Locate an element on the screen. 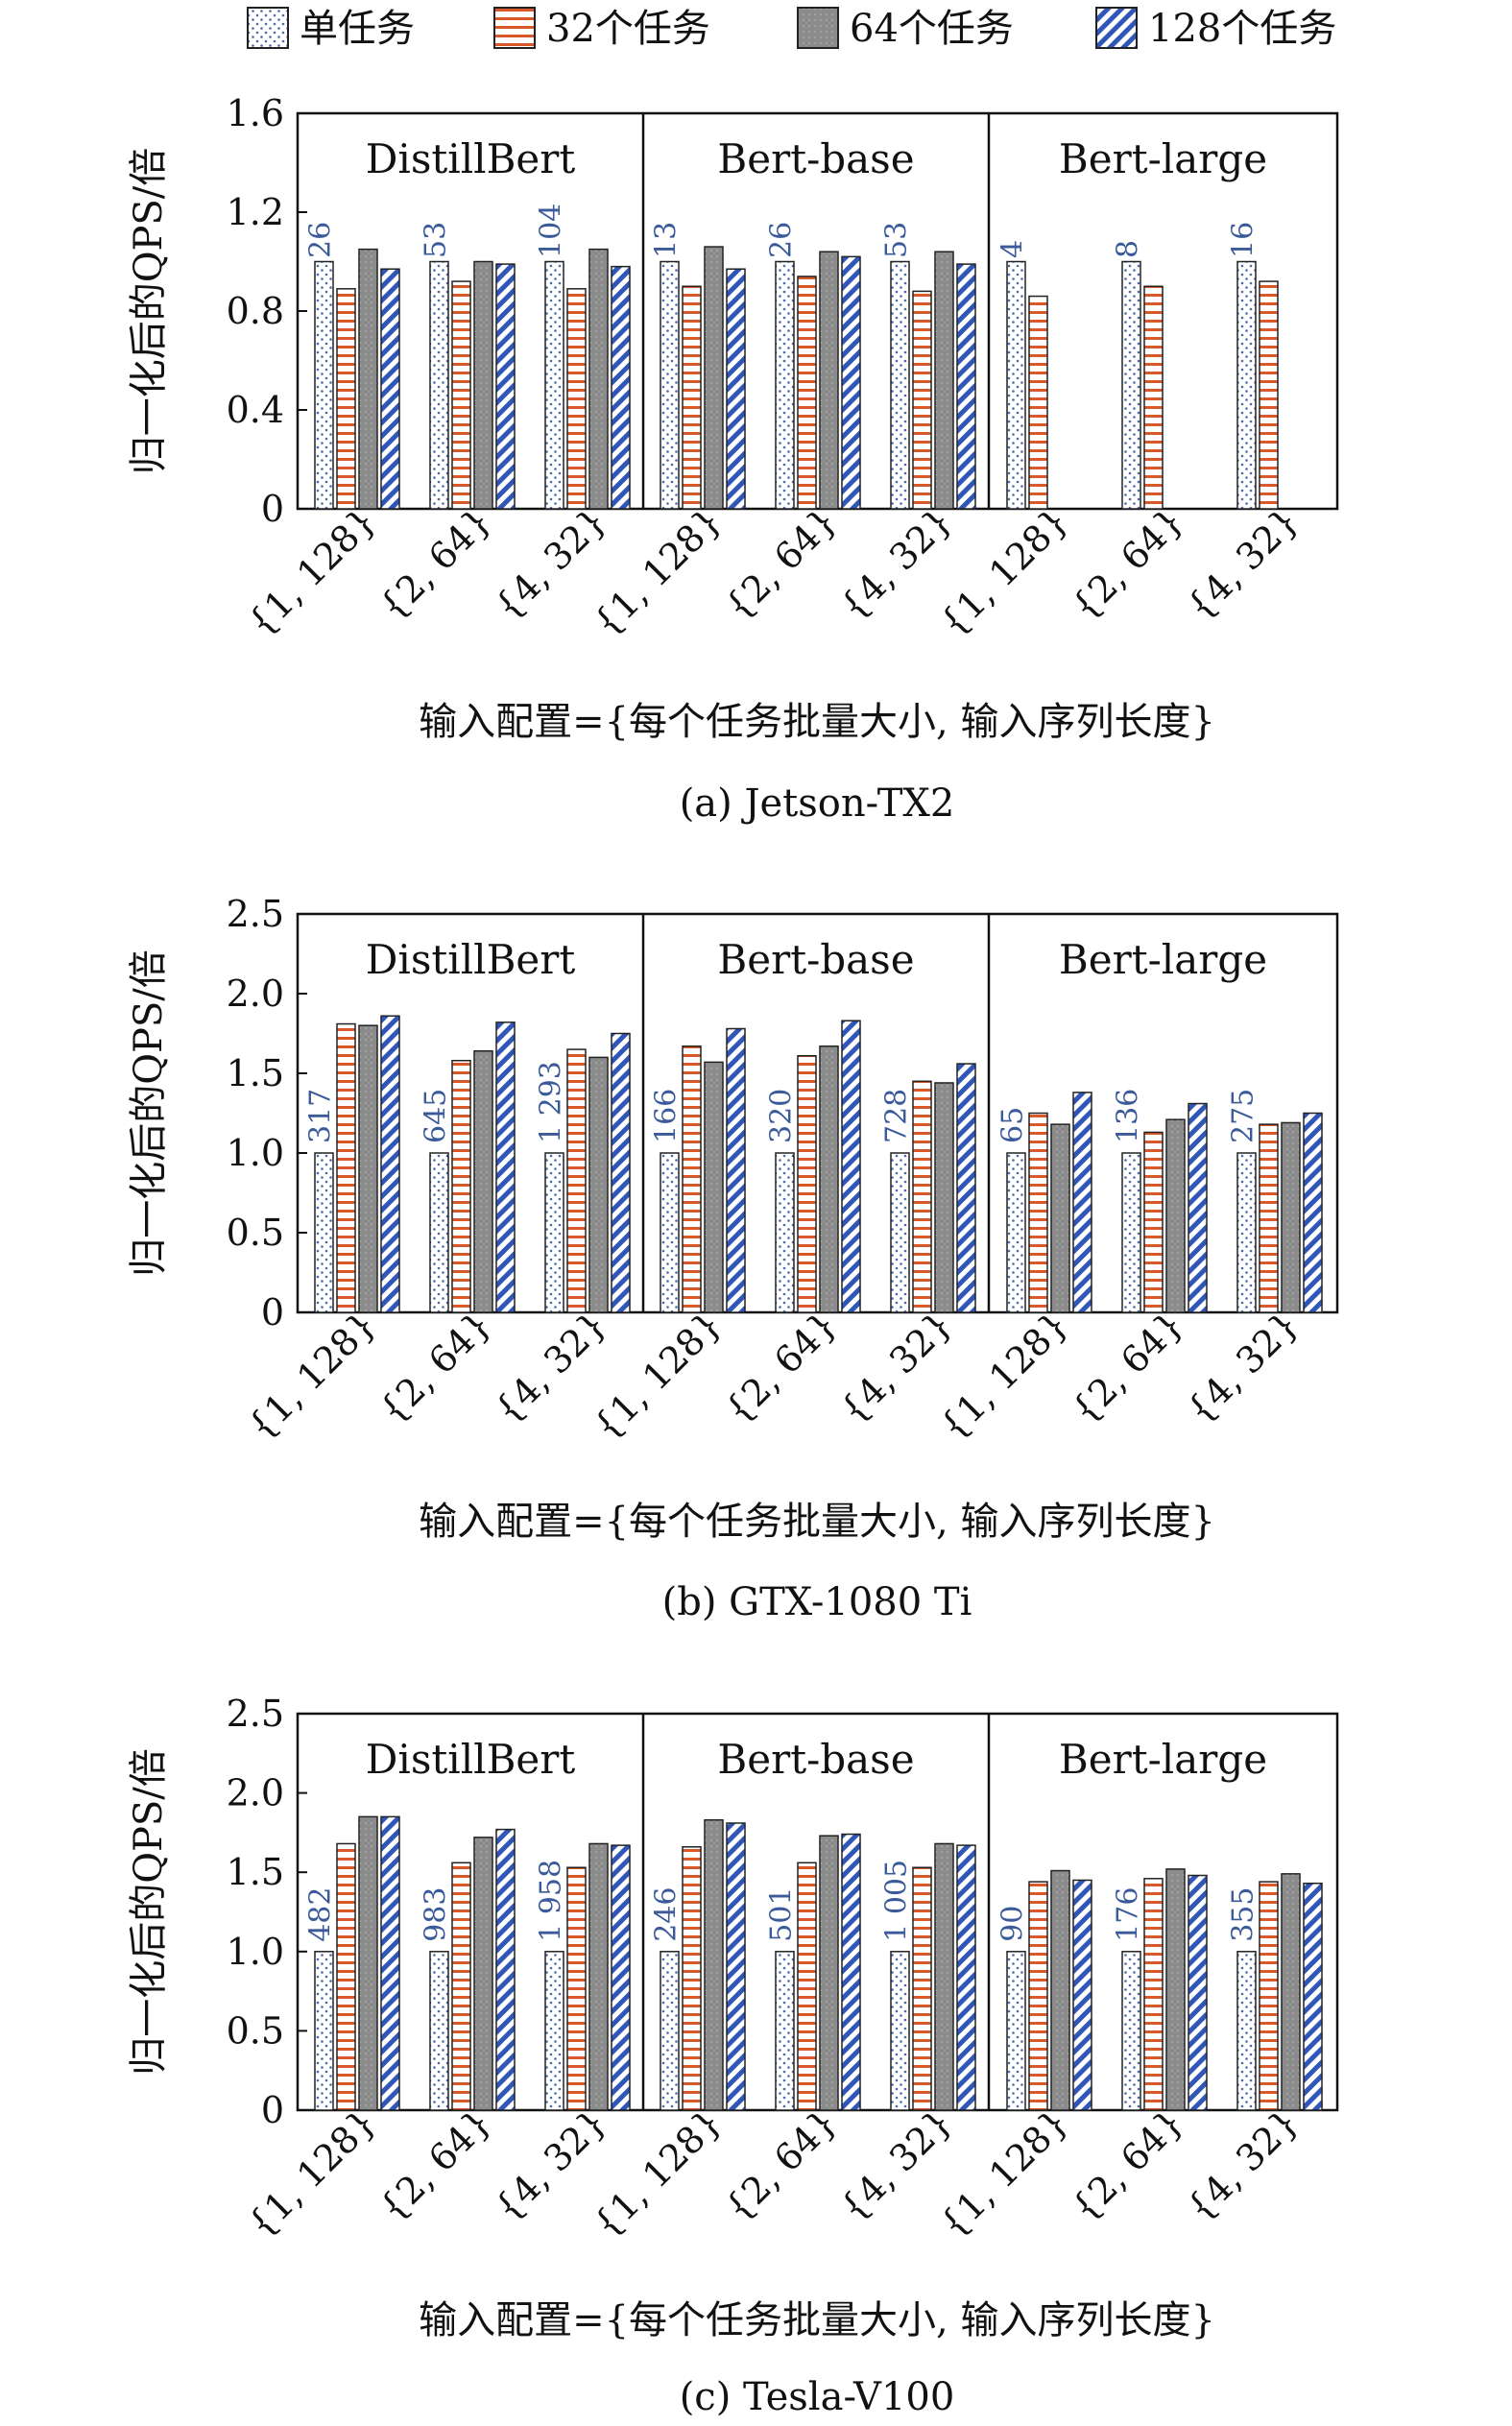  data-label: 246 is located at coordinates (667, 1914).